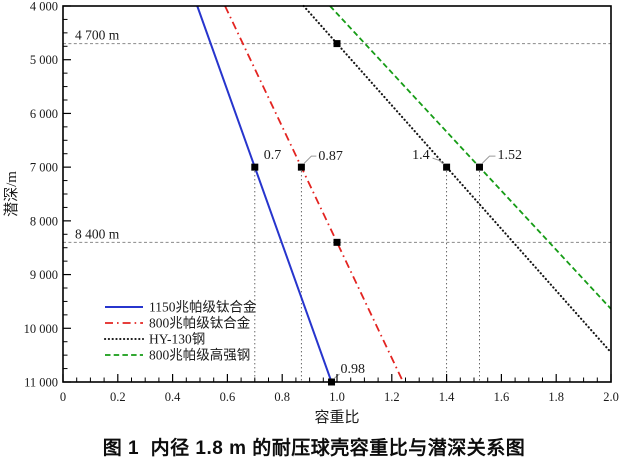 Image resolution: width=628 pixels, height=468 pixels. Describe the element at coordinates (44, 60) in the screenshot. I see `y-tick-label: 5 000` at that location.